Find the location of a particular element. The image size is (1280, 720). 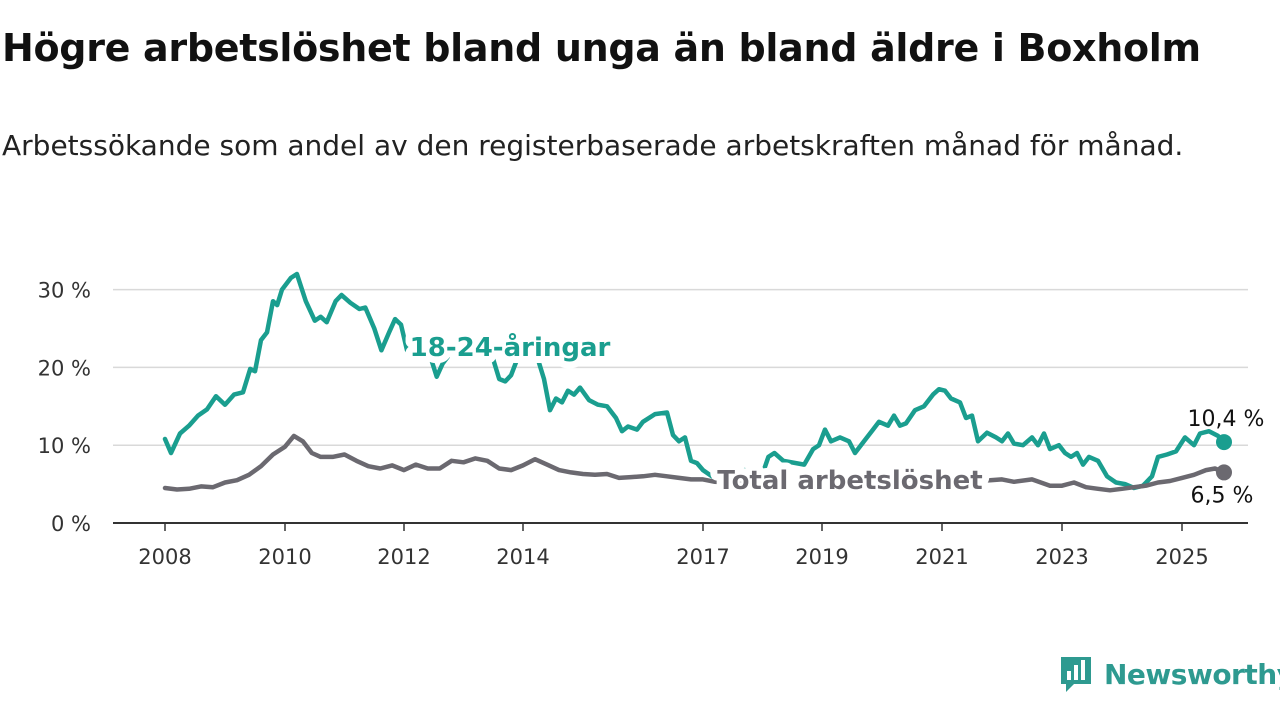

end-value-young: 10,4 % is located at coordinates (1226, 419).